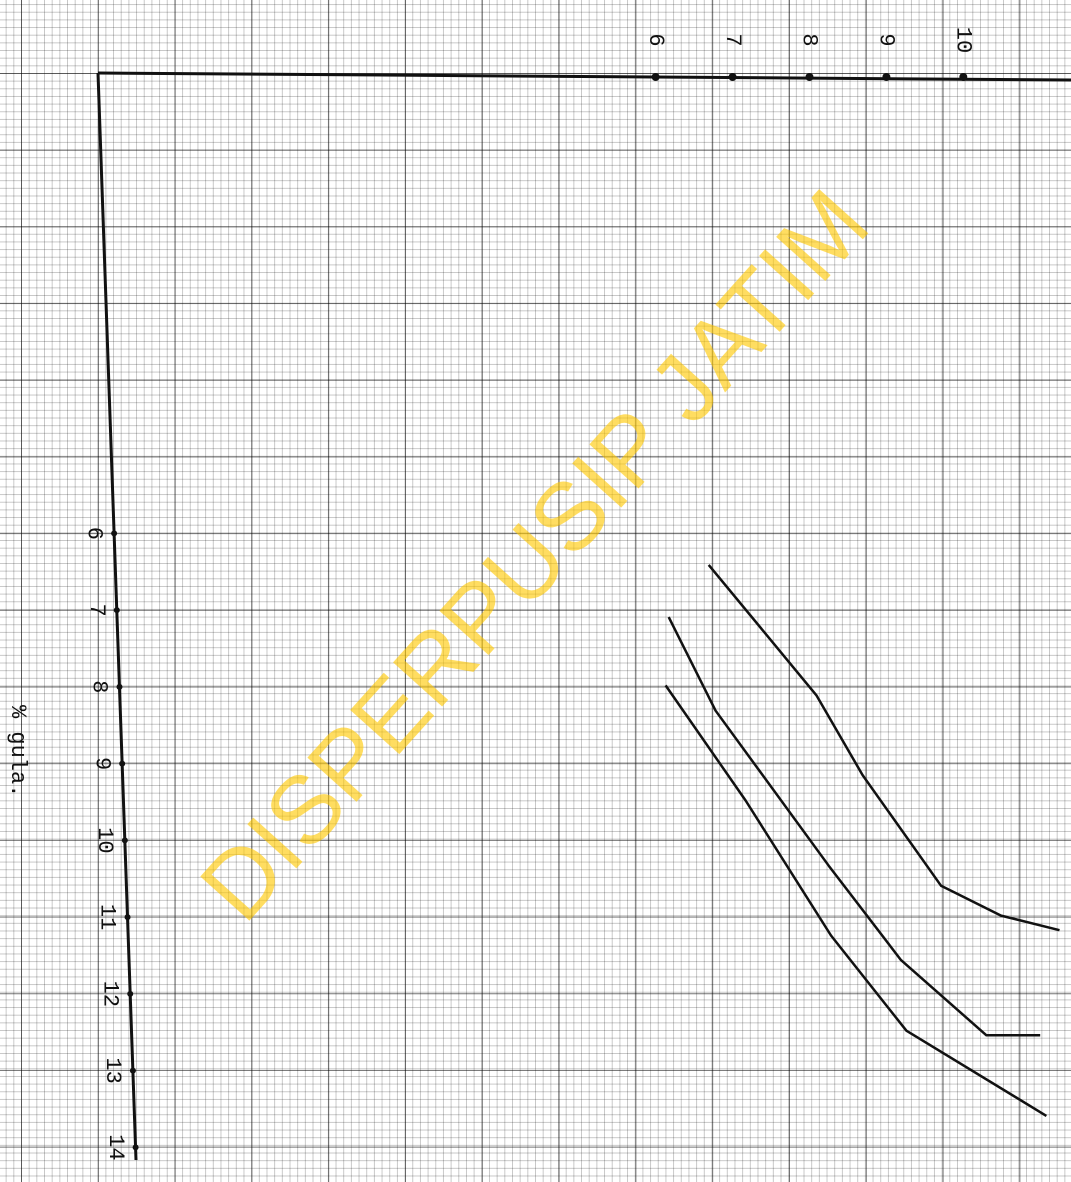  Describe the element at coordinates (99, 686) in the screenshot. I see `x-tick-label: 8` at that location.